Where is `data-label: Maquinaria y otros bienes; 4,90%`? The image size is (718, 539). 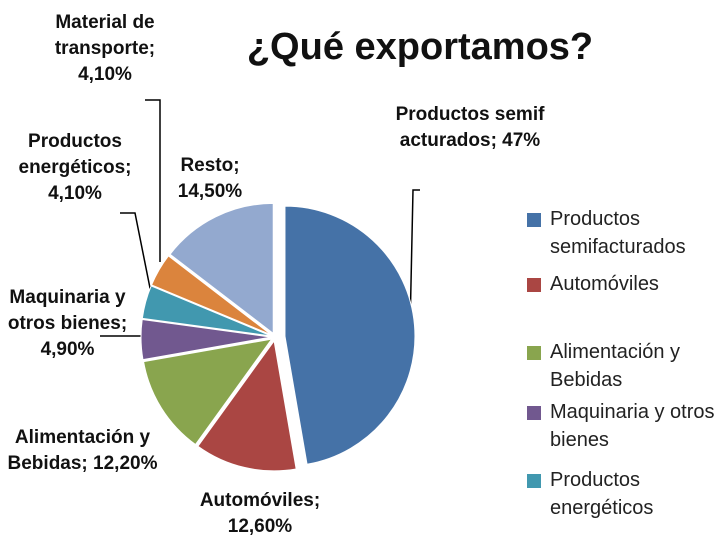
data-label: Maquinaria y otros bienes; 4,90% is located at coordinates (67, 323).